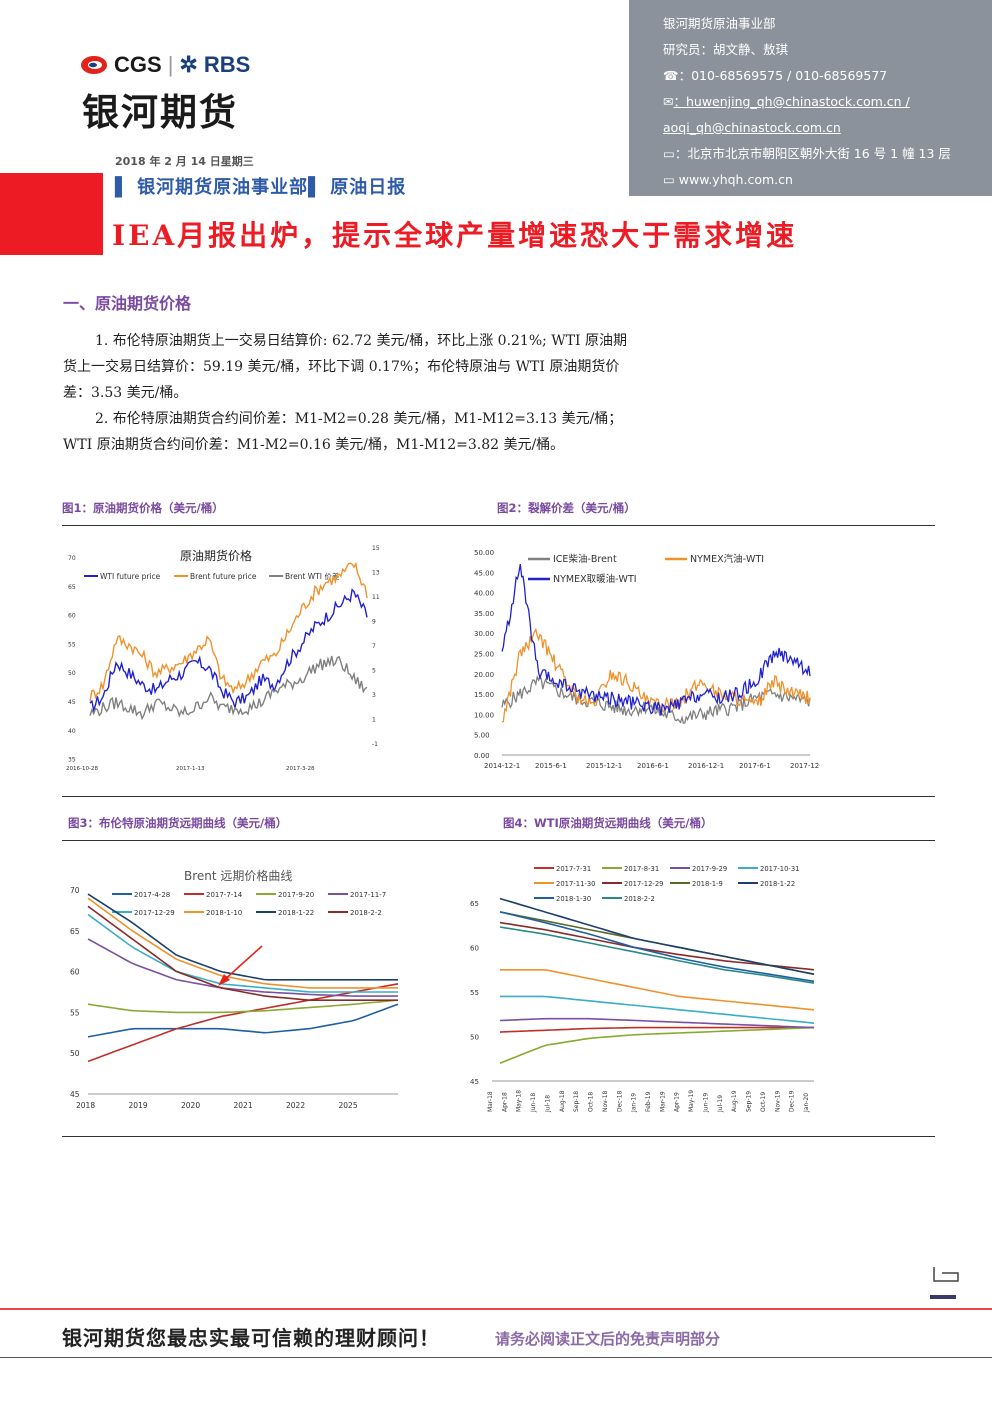  I want to click on x-tick-label: May-18, so click(519, 1101).